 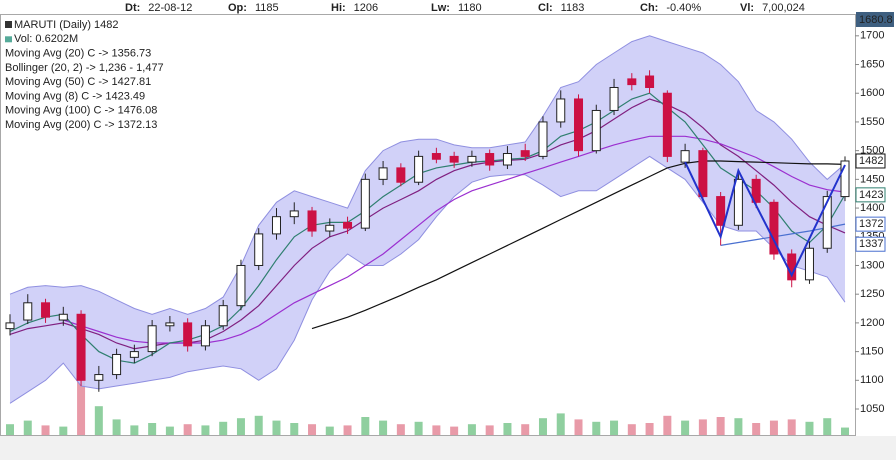 I want to click on header-value: 1183, so click(x=573, y=8).